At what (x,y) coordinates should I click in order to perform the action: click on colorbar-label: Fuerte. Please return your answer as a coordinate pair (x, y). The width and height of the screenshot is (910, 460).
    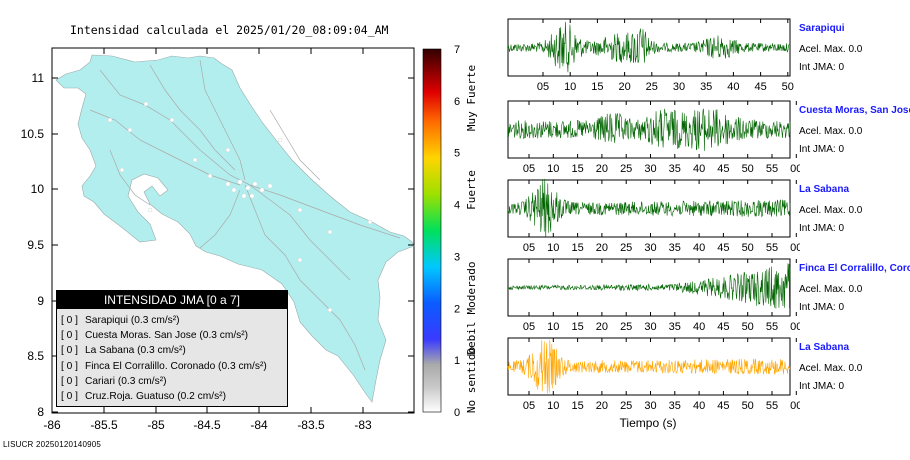
    Looking at the image, I should click on (471, 190).